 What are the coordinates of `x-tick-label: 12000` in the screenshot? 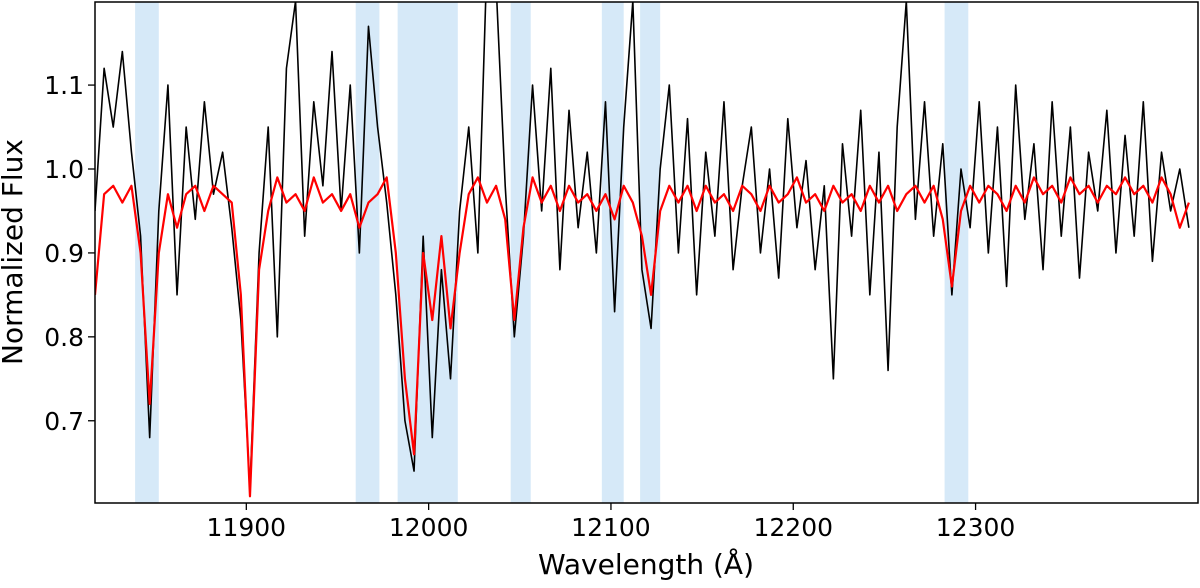 It's located at (429, 527).